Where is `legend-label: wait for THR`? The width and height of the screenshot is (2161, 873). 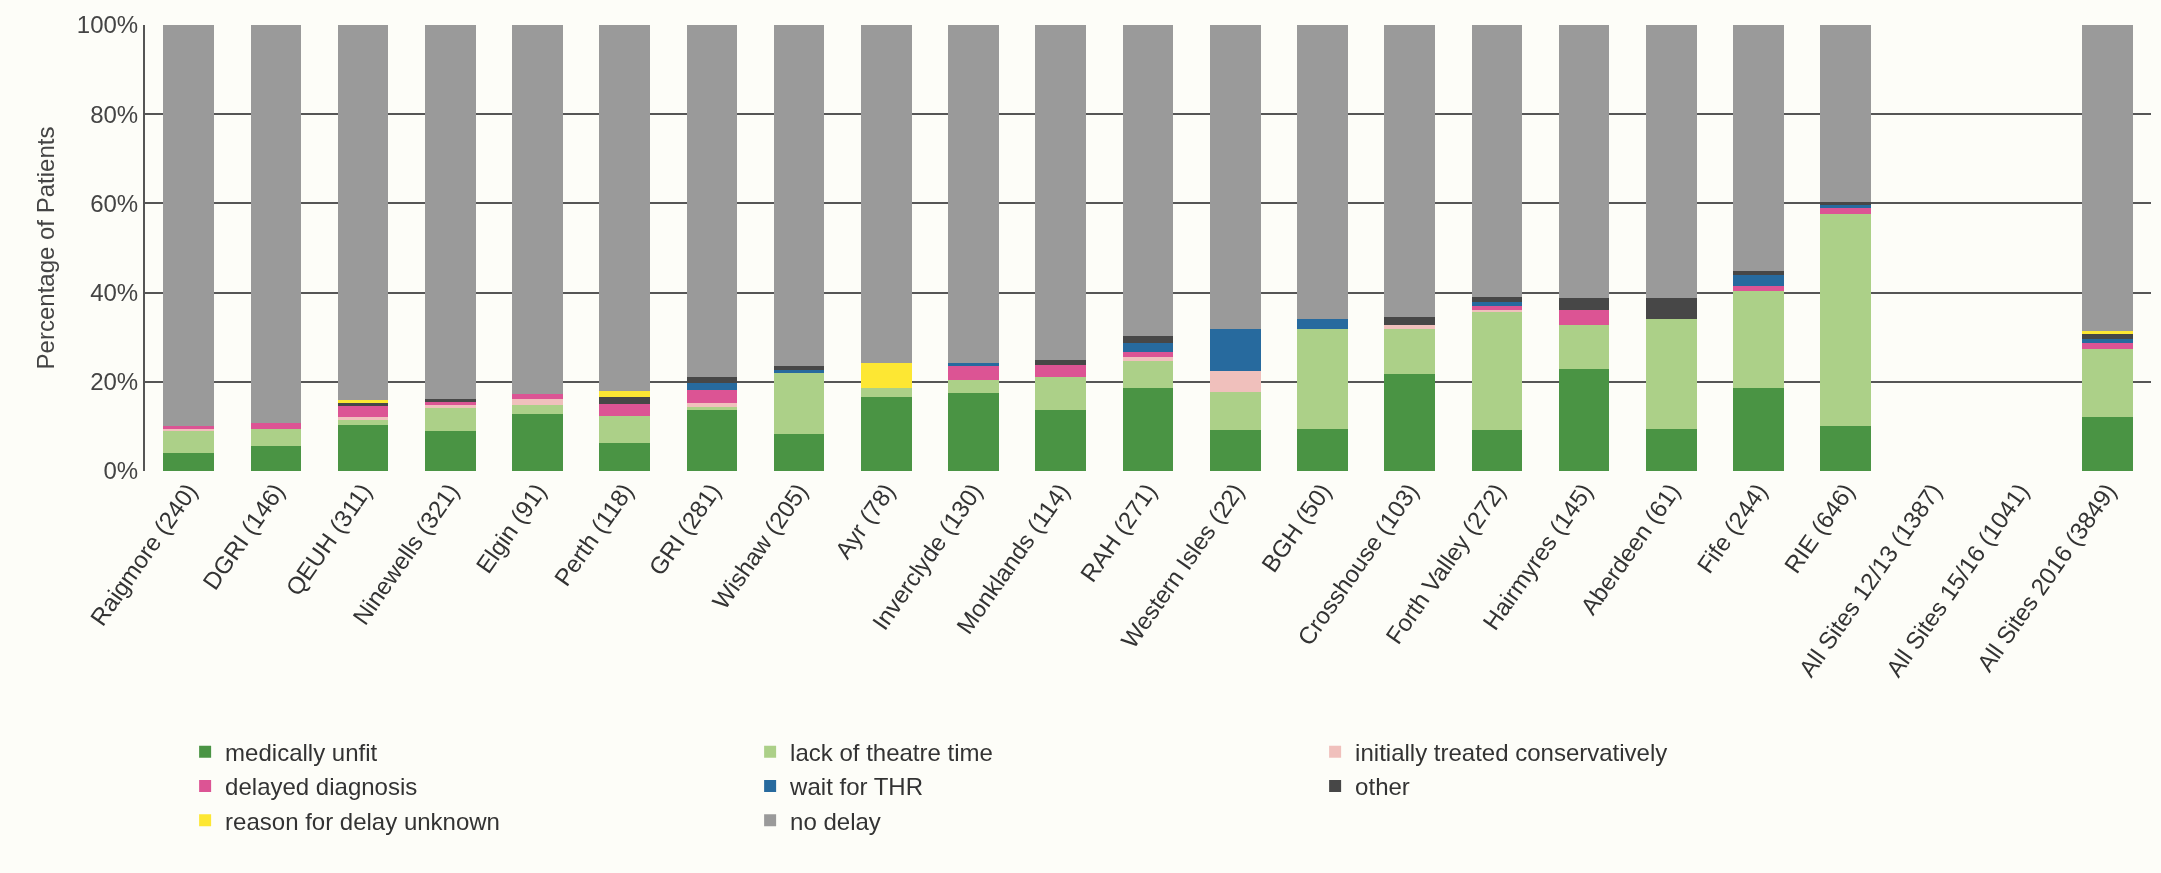
legend-label: wait for THR is located at coordinates (856, 787).